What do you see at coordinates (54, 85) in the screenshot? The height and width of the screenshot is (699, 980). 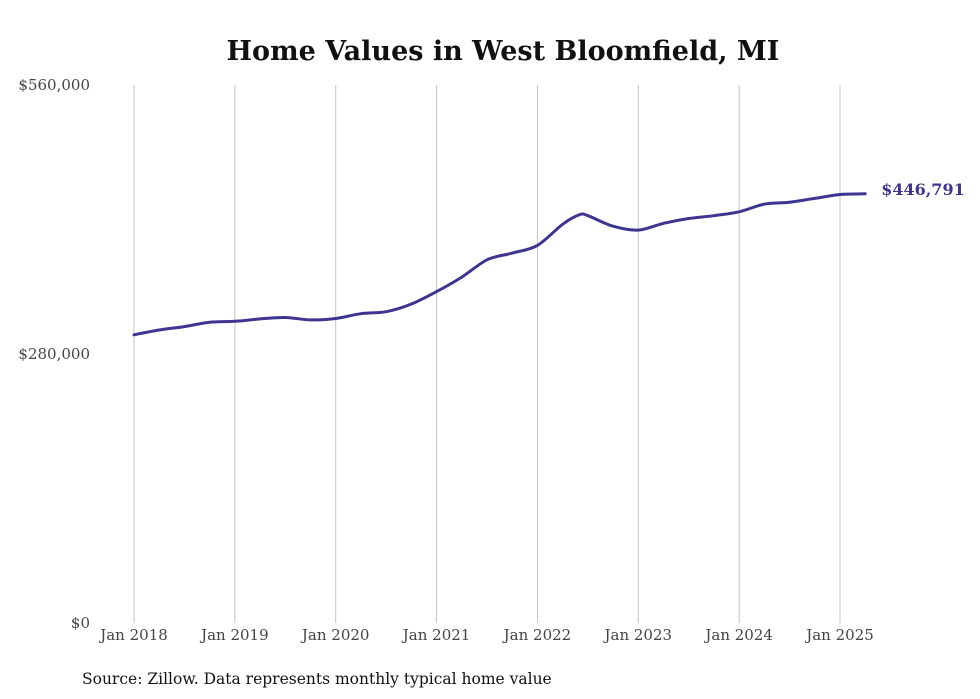 I see `y-tick-label: $560,000` at bounding box center [54, 85].